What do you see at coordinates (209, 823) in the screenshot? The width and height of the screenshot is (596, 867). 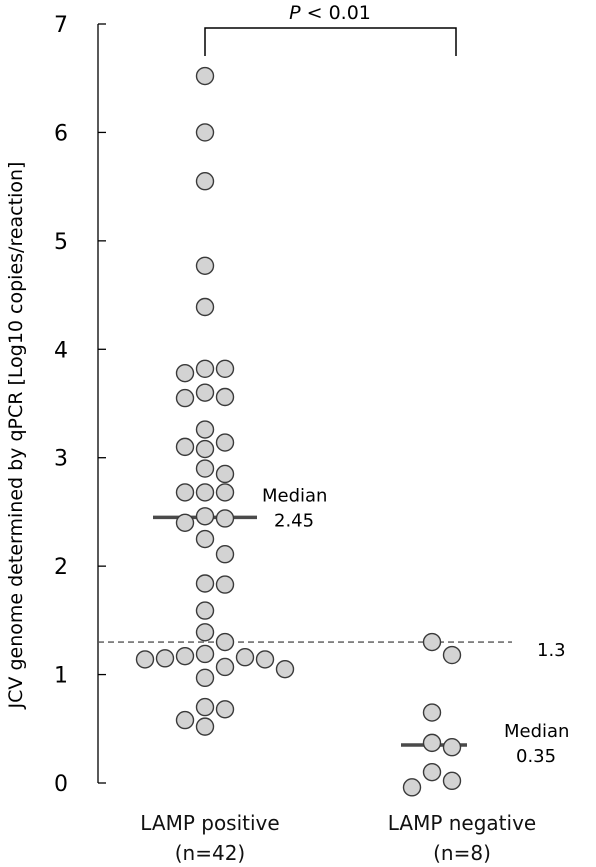 I see `category-label-0: LAMP positive` at bounding box center [209, 823].